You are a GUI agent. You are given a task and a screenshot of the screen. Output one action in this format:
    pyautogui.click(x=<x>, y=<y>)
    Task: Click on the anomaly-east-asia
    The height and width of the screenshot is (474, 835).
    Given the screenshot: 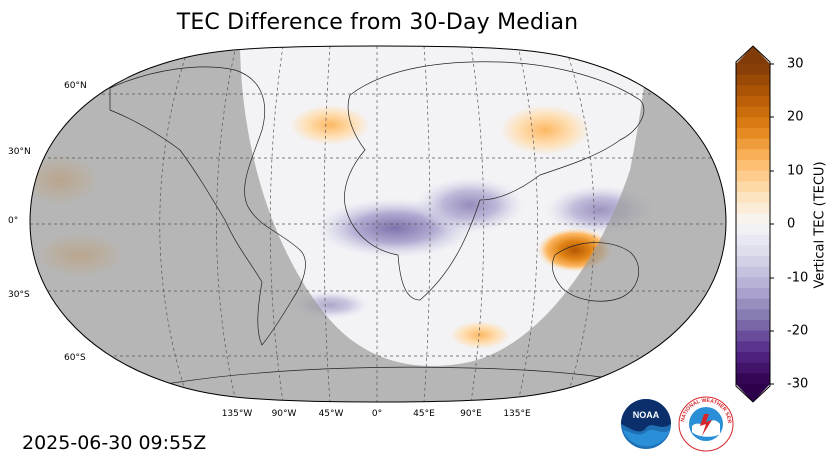 What is the action you would take?
    pyautogui.click(x=545, y=130)
    